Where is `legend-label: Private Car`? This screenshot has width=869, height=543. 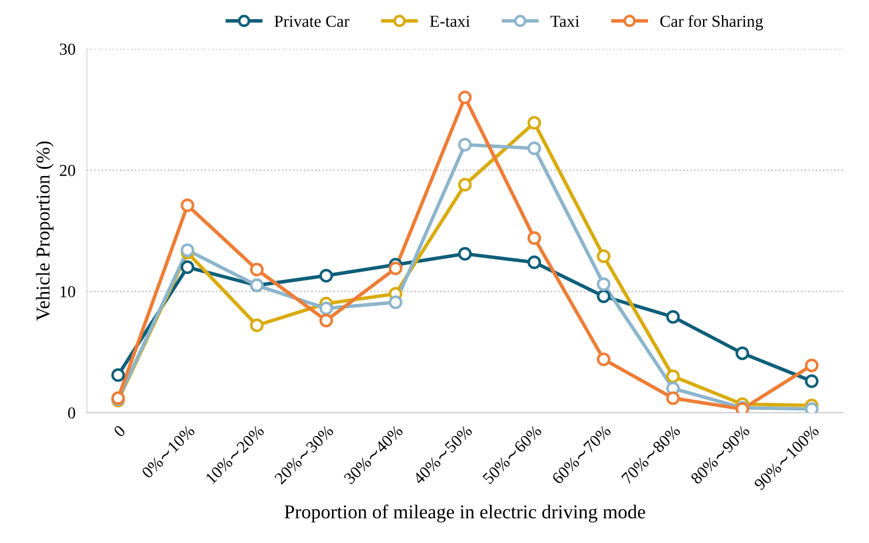 legend-label: Private Car is located at coordinates (312, 21).